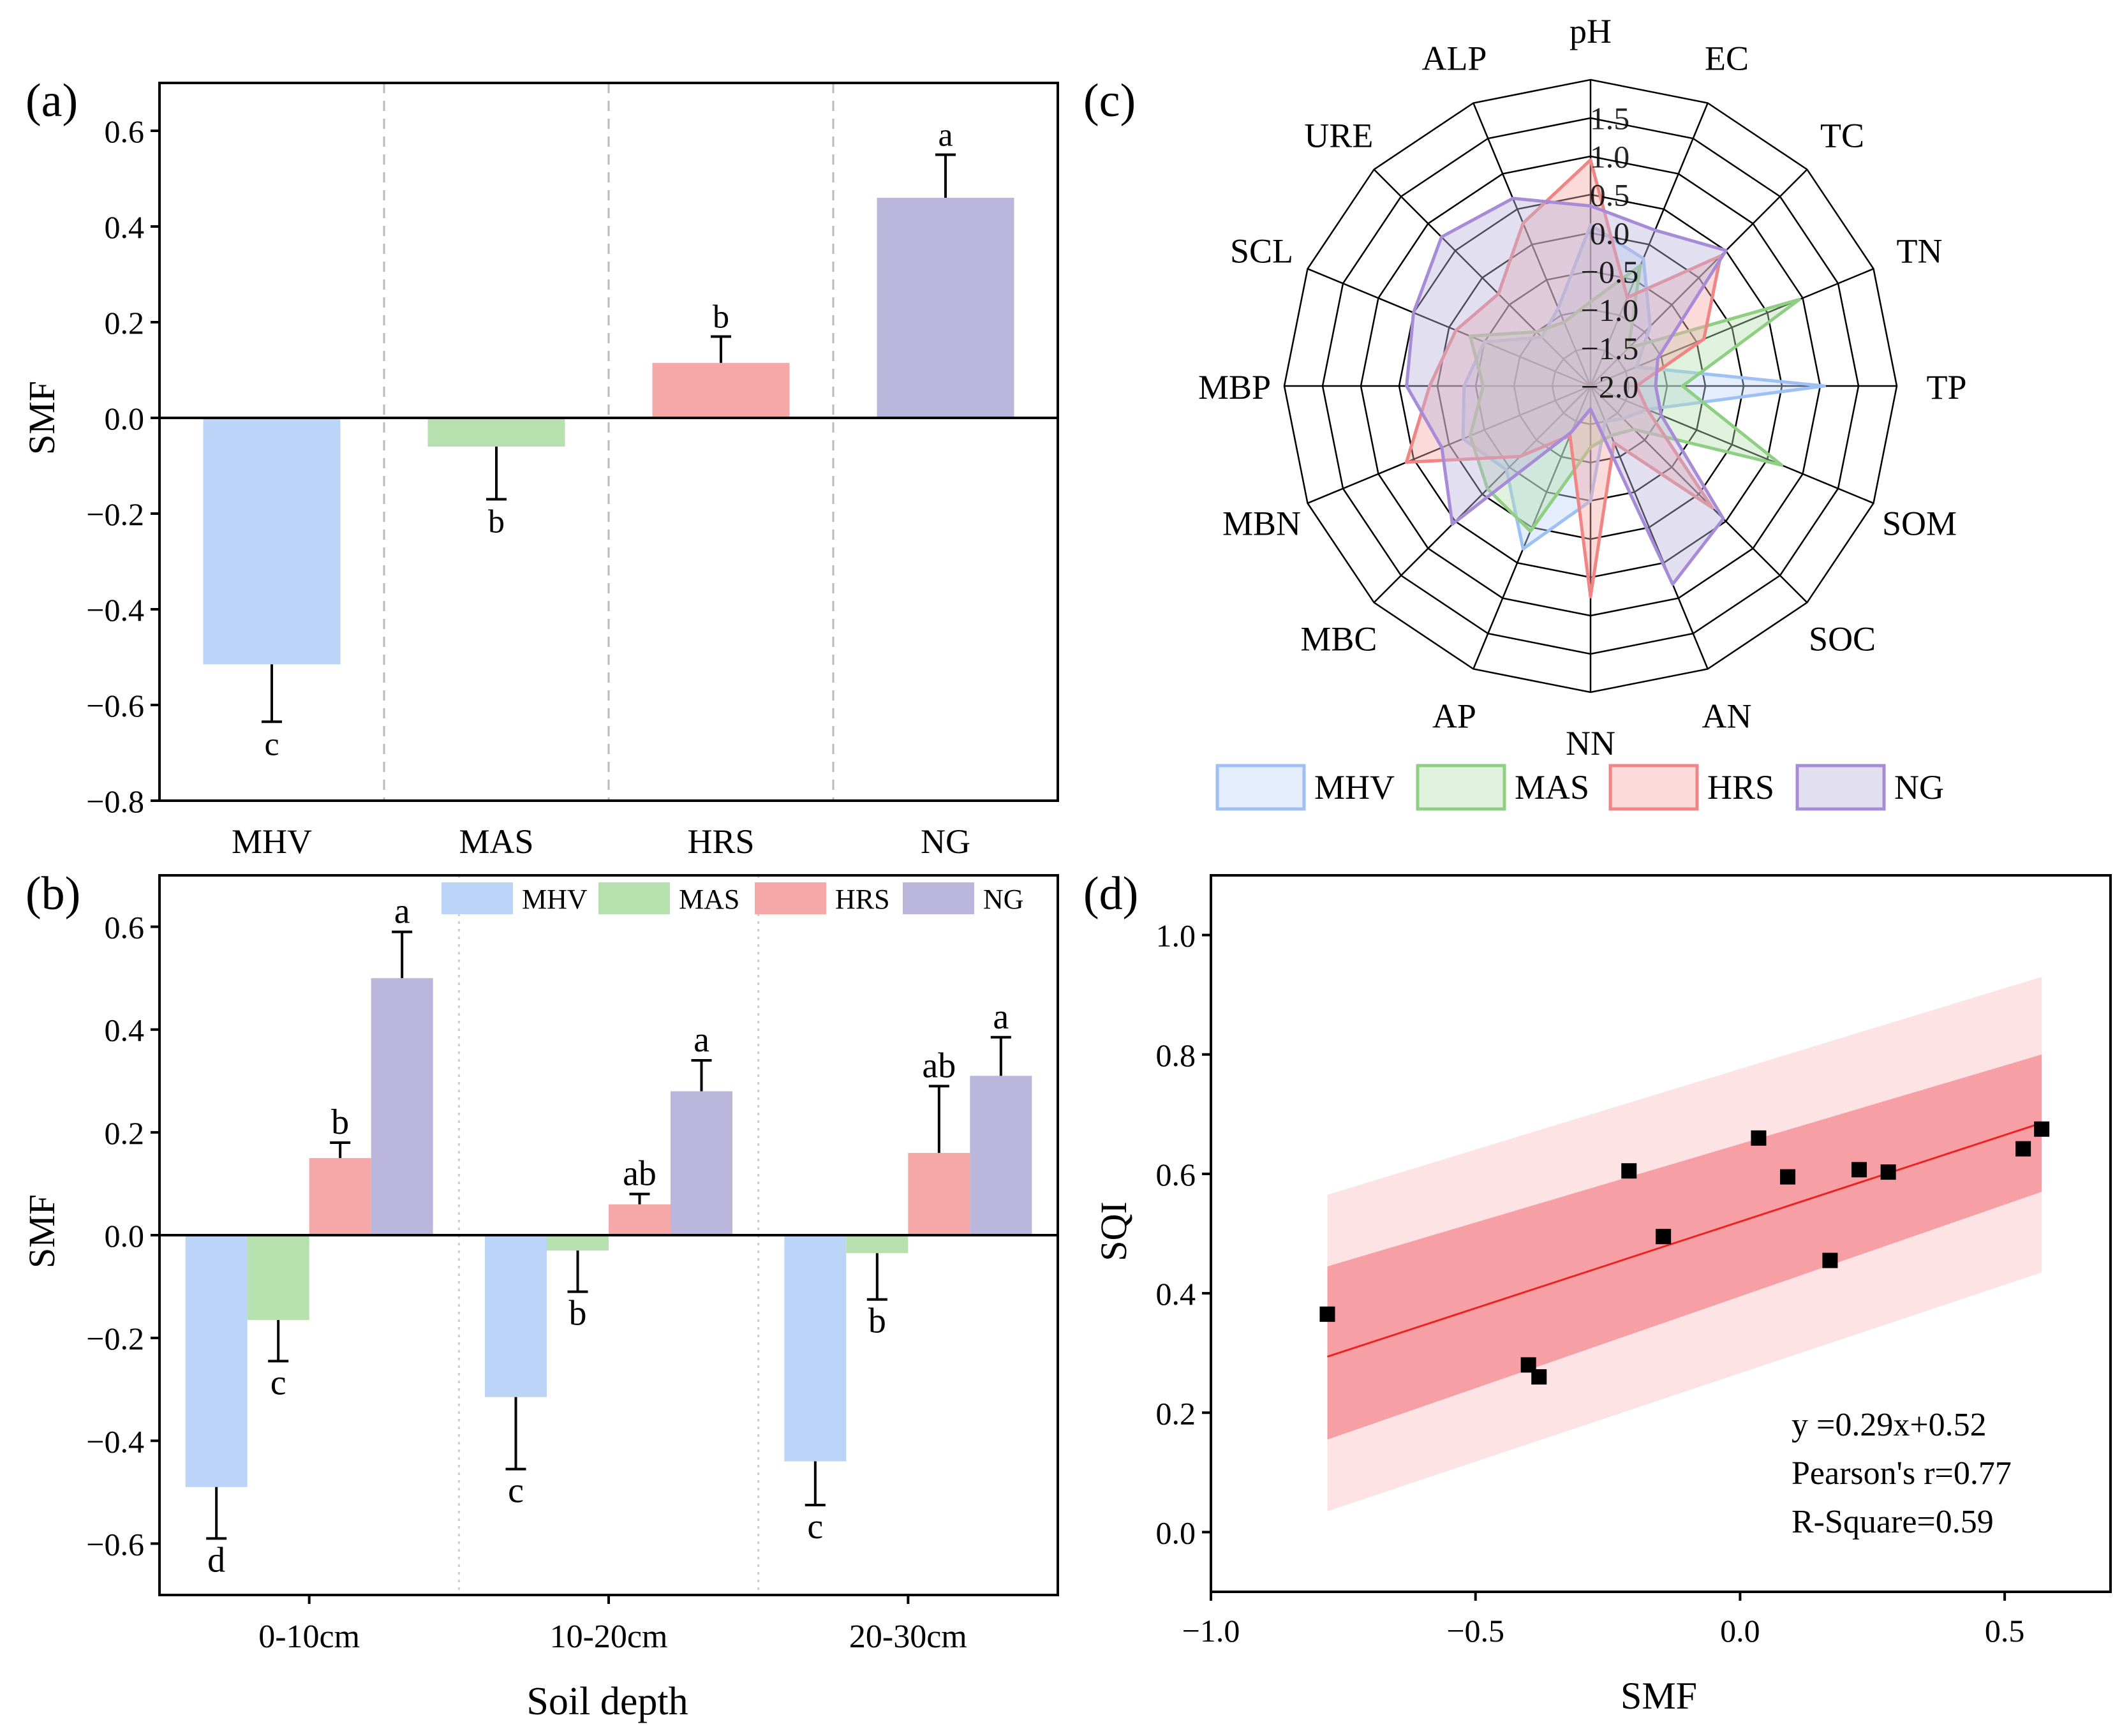 The height and width of the screenshot is (1736, 2122). What do you see at coordinates (1920, 251) in the screenshot?
I see `radar-axis-label: TN` at bounding box center [1920, 251].